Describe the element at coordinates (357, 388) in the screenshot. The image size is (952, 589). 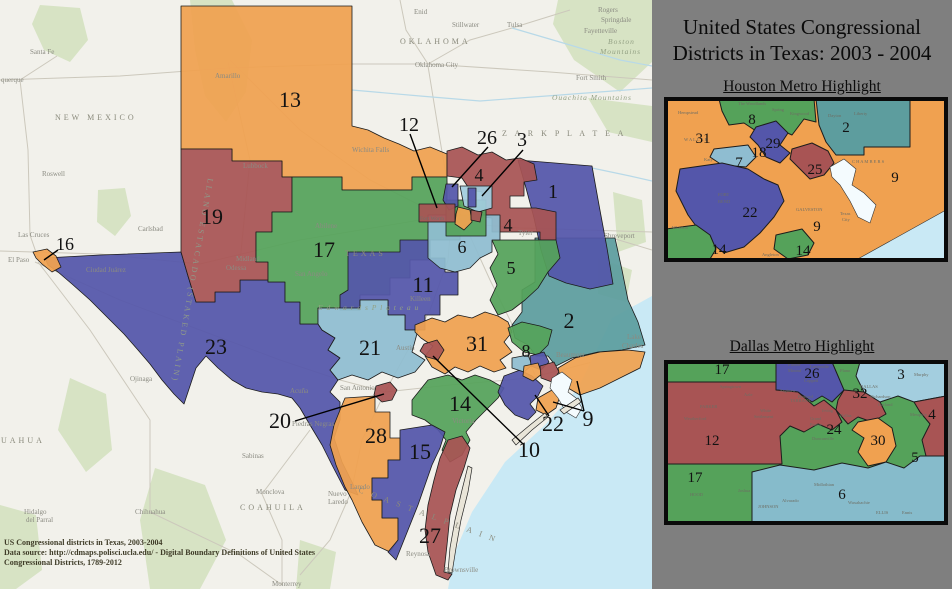
I see `map-label: San Antonio` at that location.